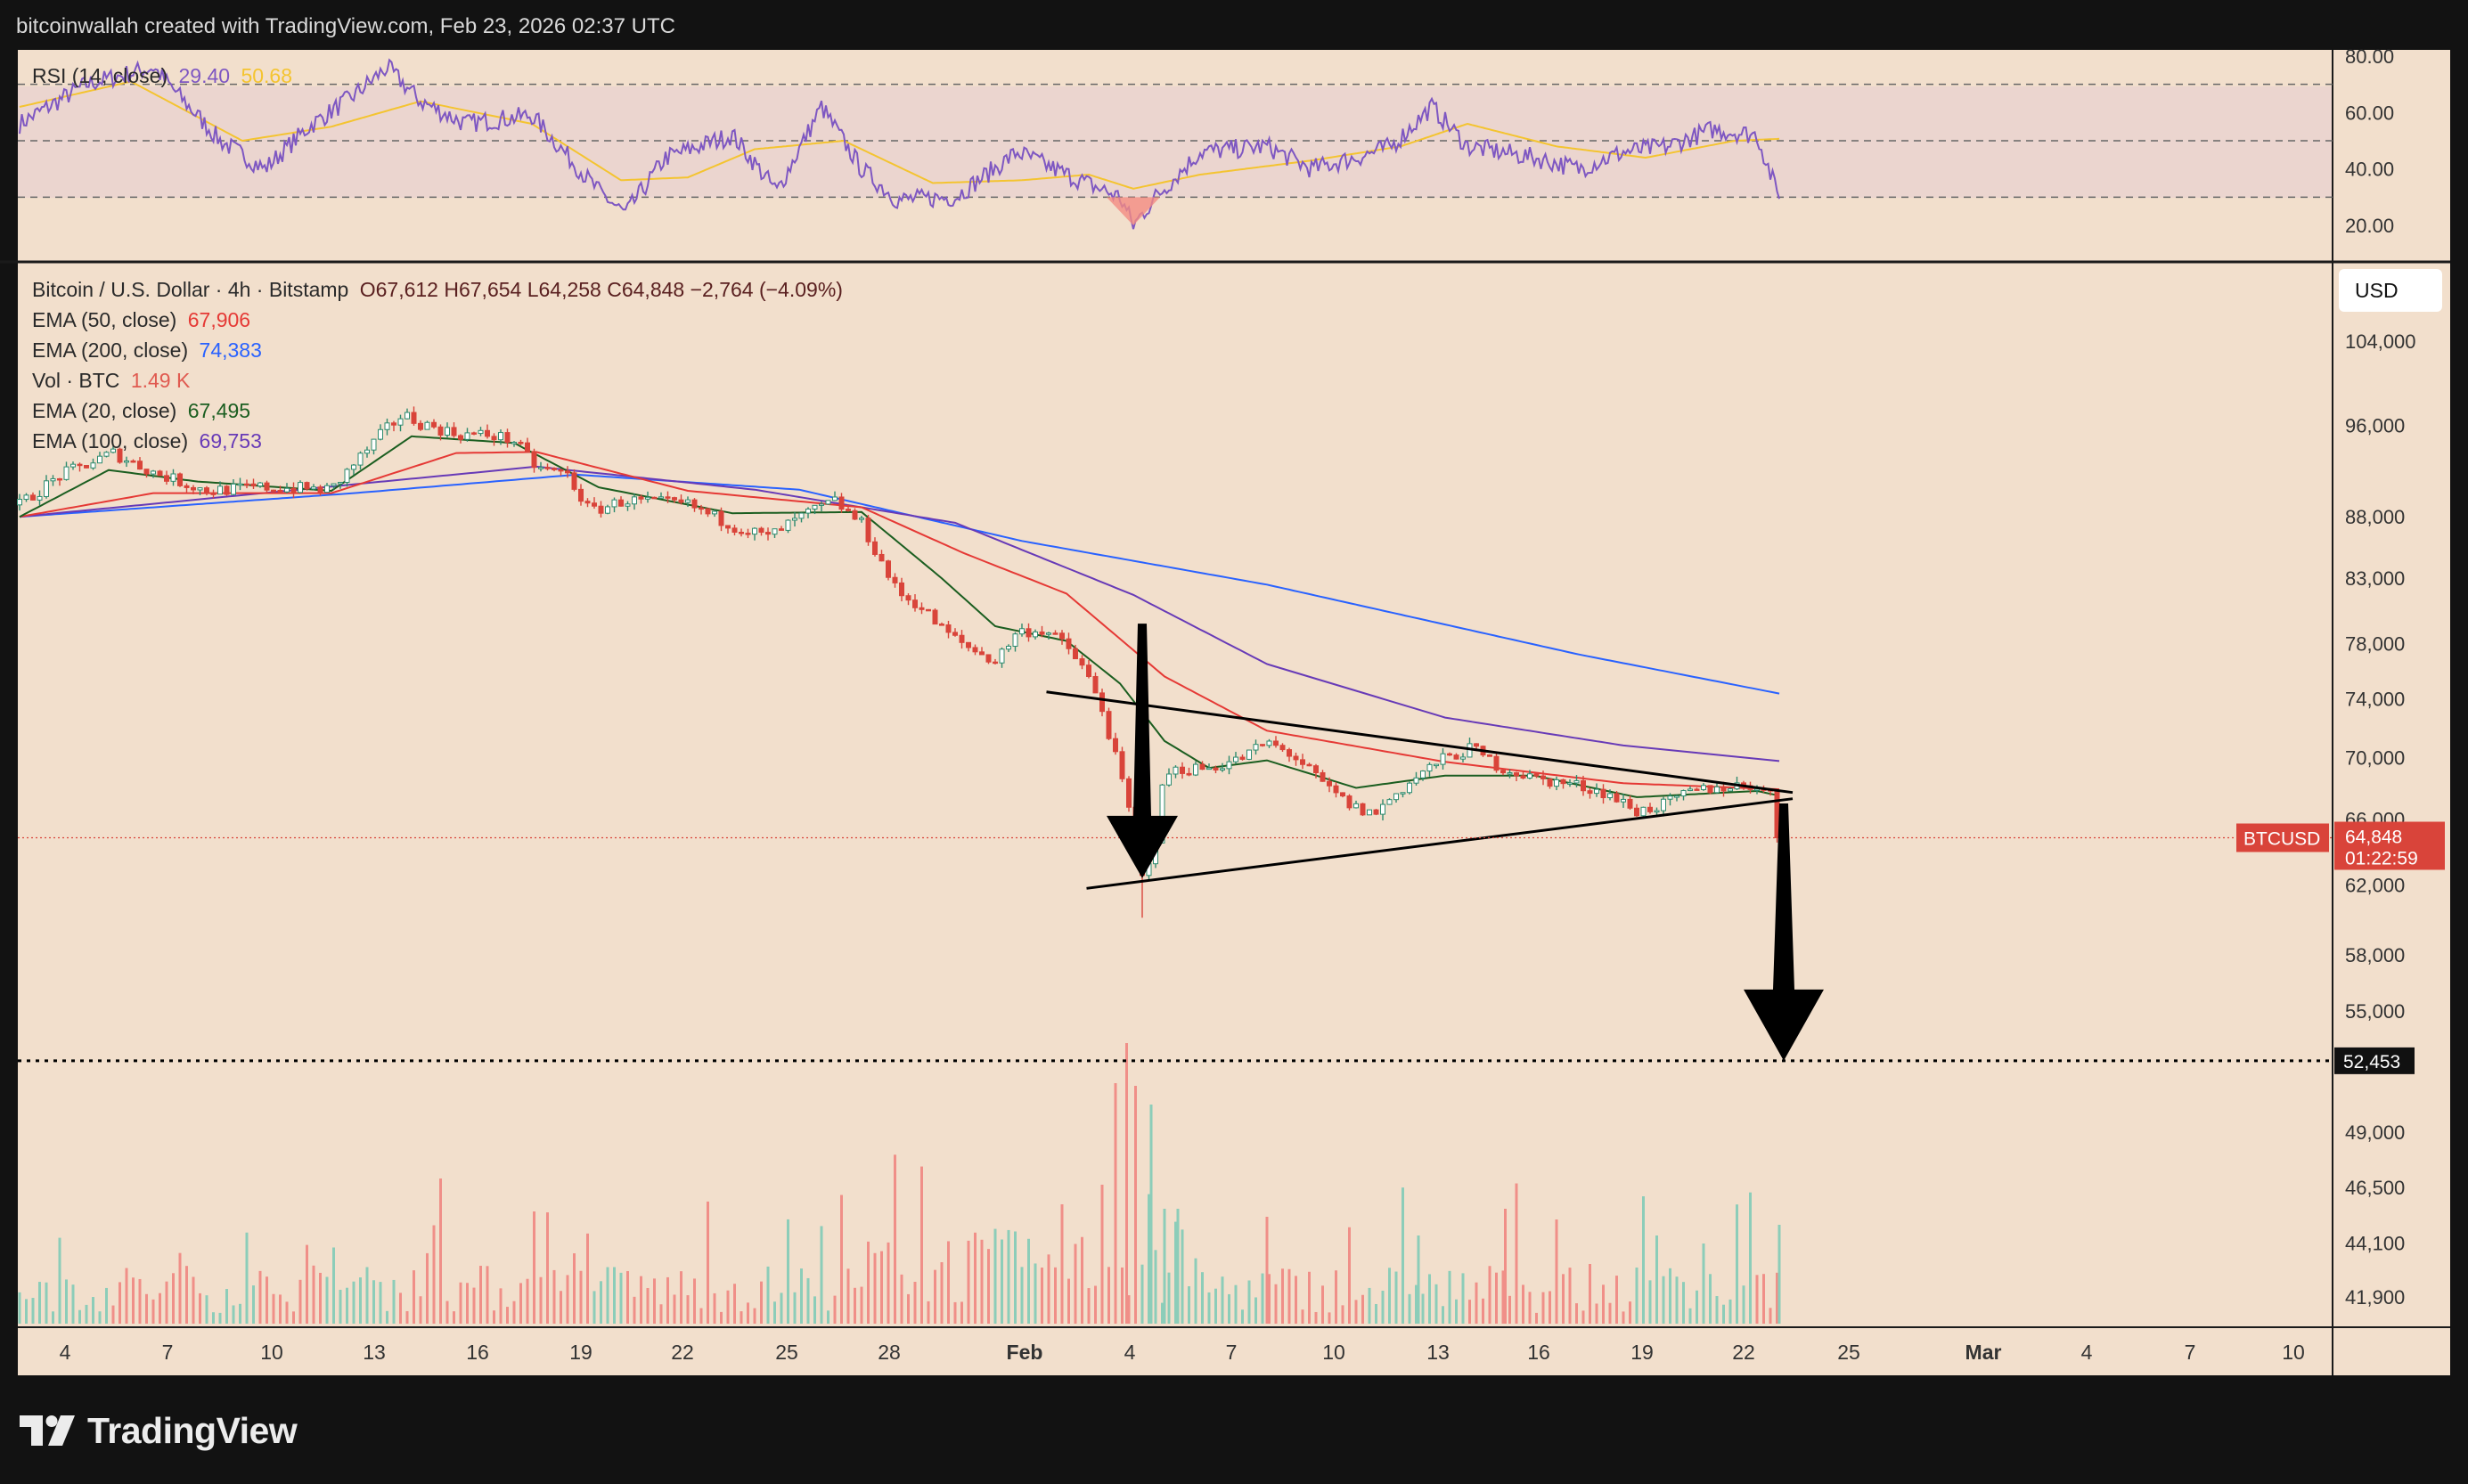  What do you see at coordinates (2375, 955) in the screenshot?
I see `price-axis-label: 58,000` at bounding box center [2375, 955].